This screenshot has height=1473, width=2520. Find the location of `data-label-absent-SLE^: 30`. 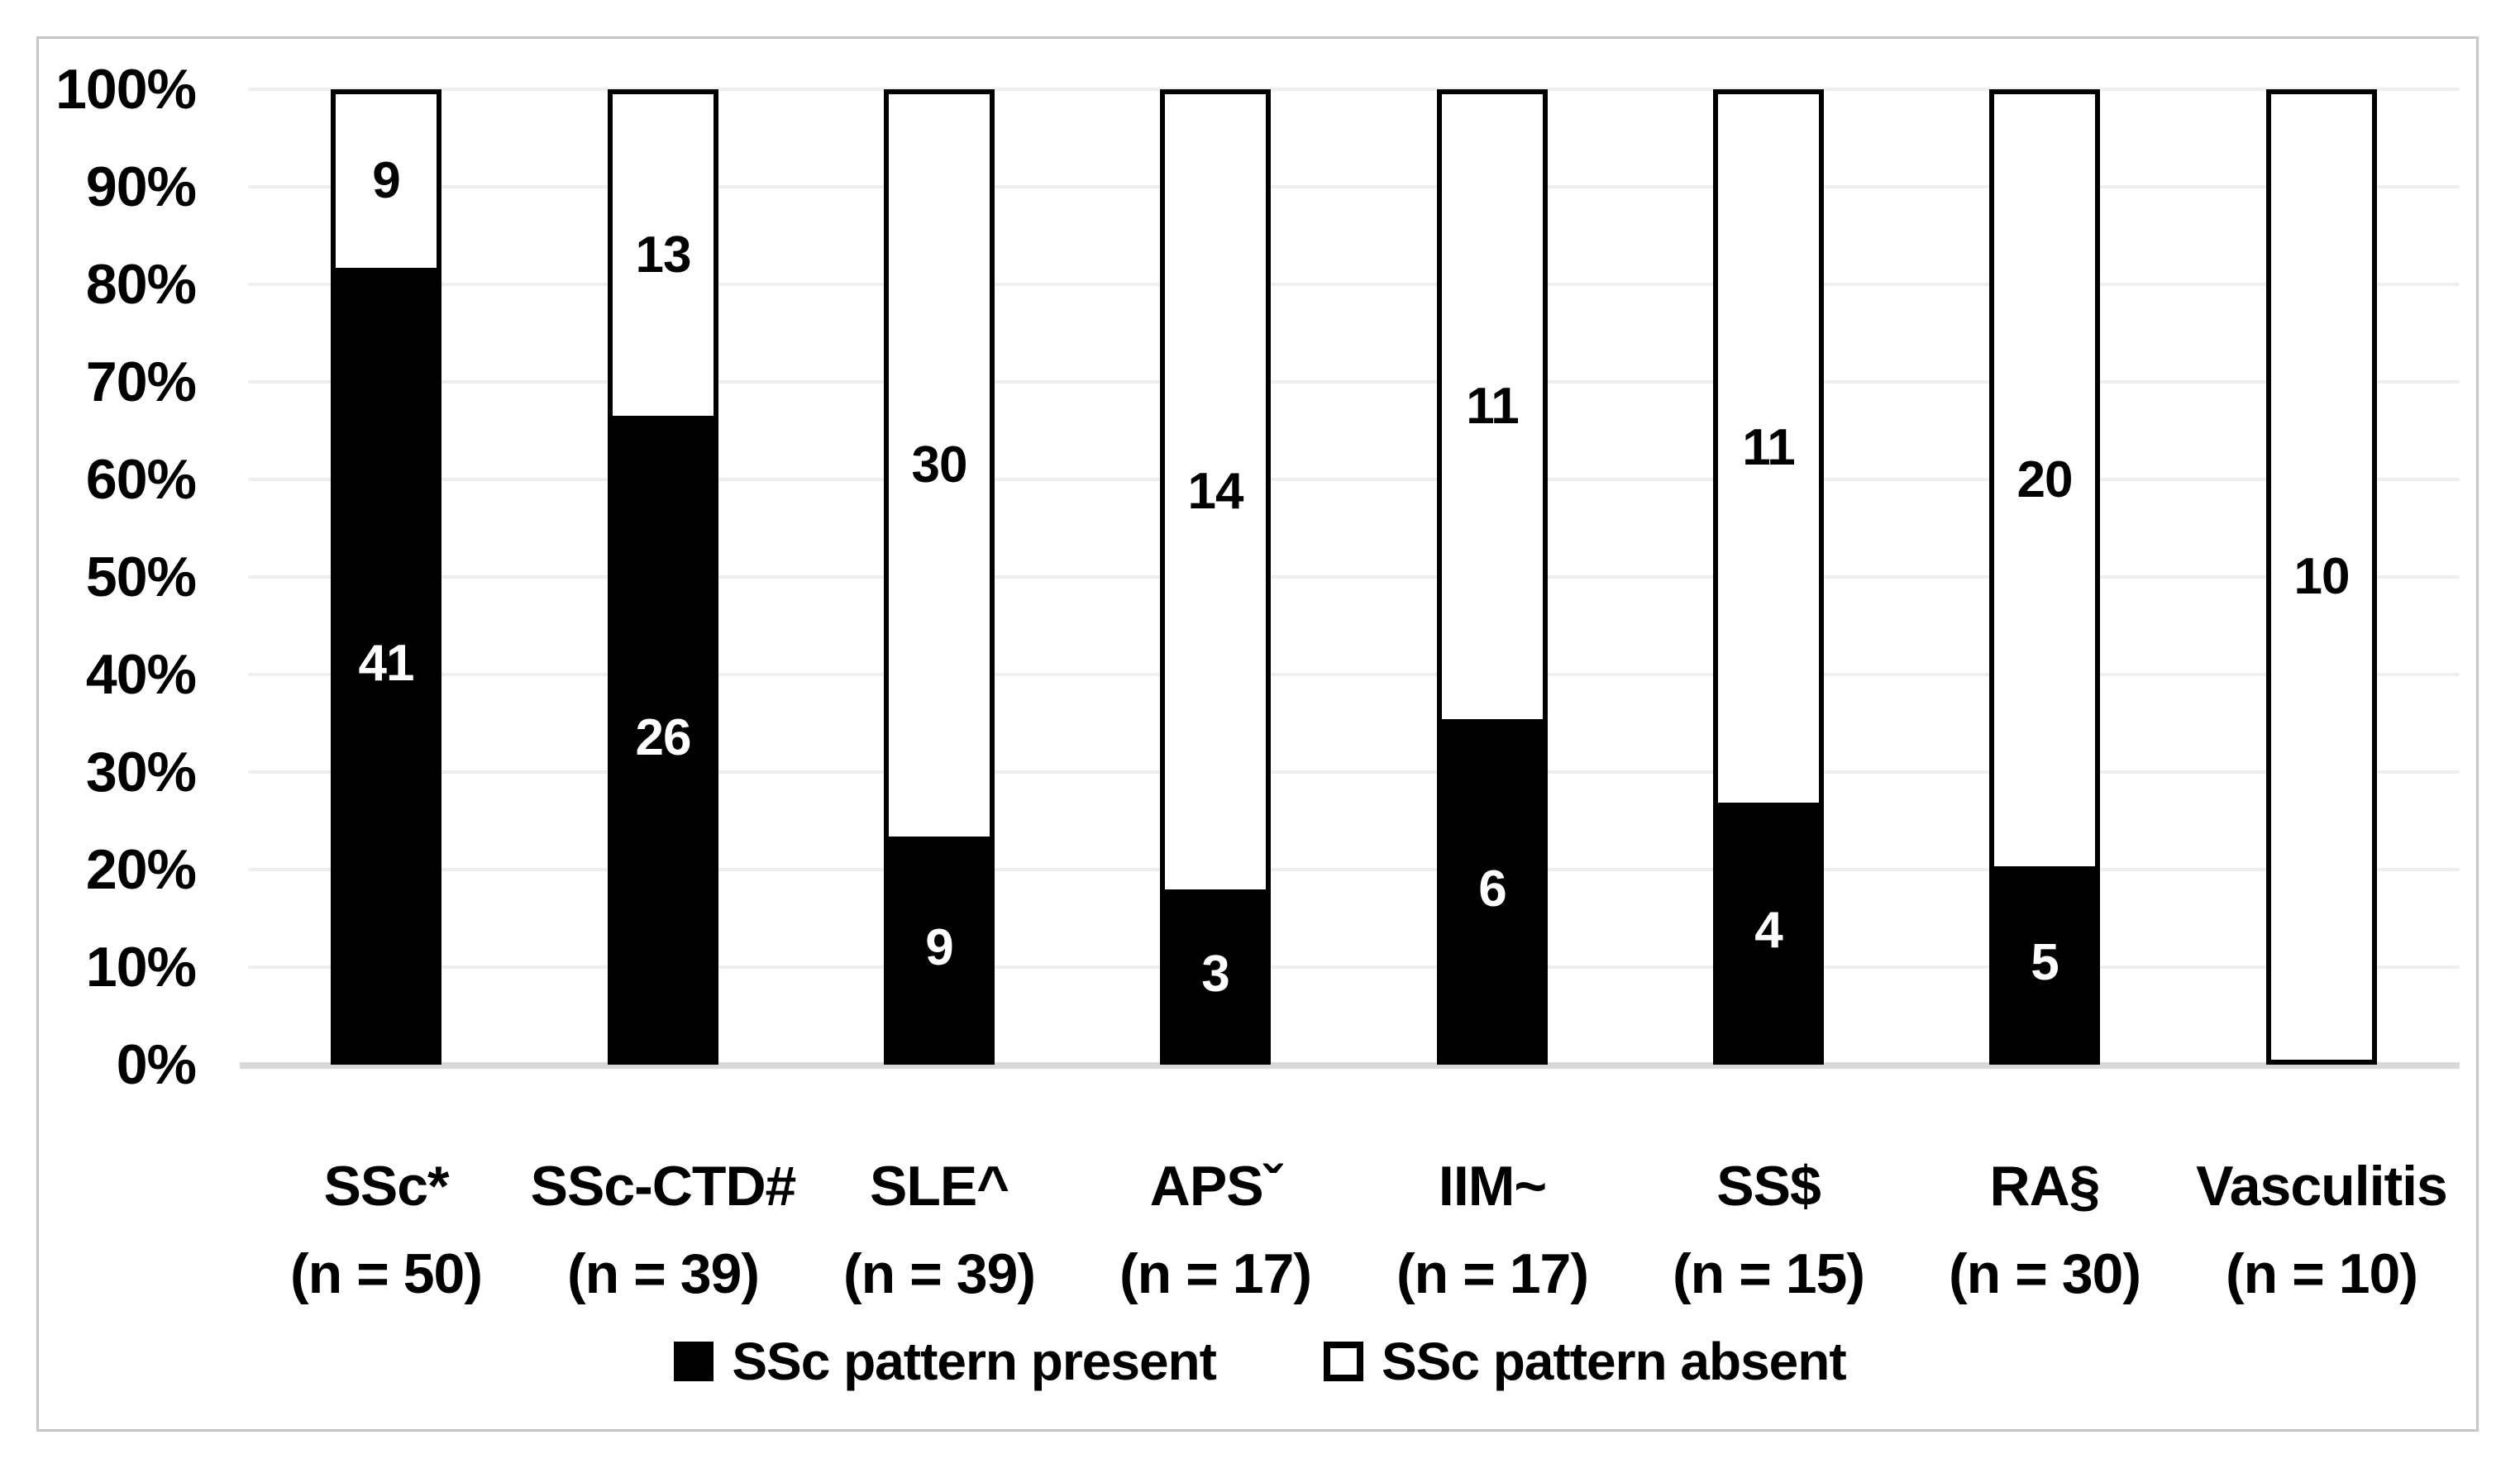

data-label-absent-SLE^: 30 is located at coordinates (939, 465).